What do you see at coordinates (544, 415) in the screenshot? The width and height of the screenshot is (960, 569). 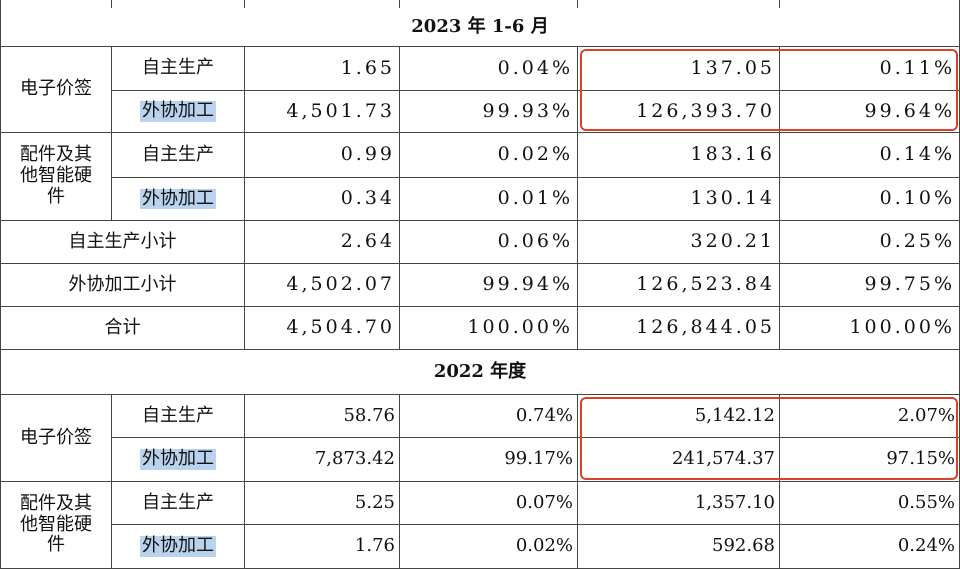 I see `value-cell-text: 0.74%` at bounding box center [544, 415].